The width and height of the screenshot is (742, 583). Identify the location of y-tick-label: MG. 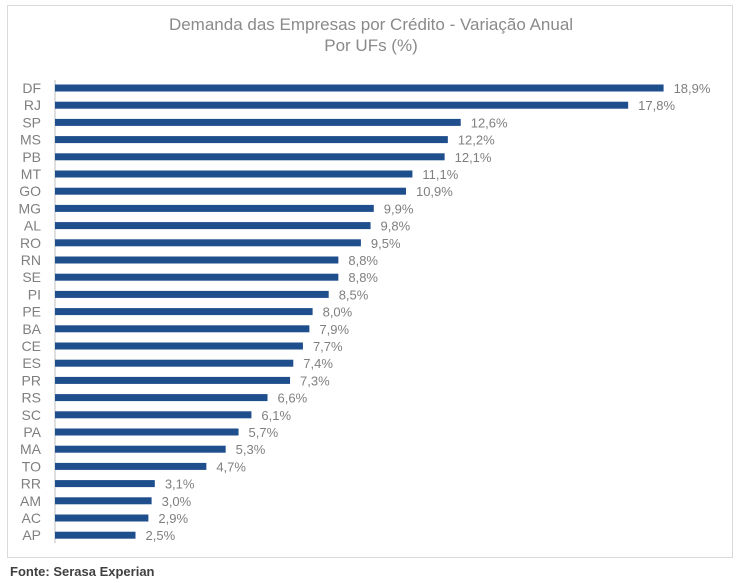
(29, 208).